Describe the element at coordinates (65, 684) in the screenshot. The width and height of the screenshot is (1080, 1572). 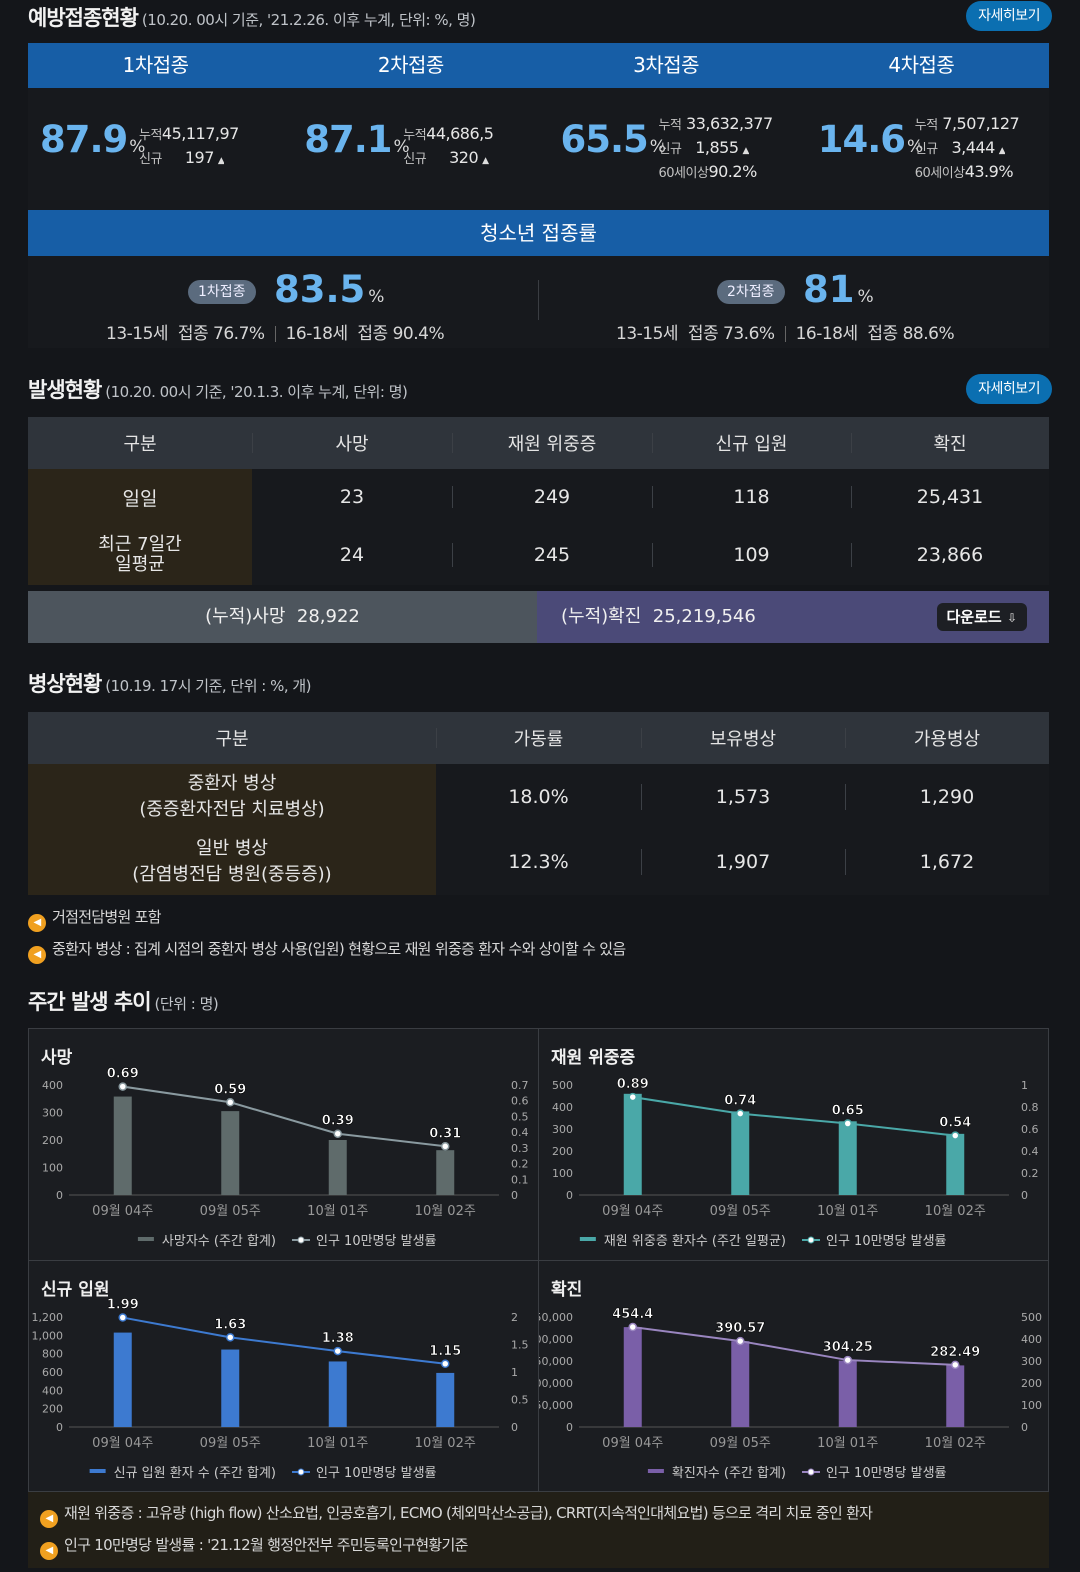
I see `beds-title: 병상현황` at that location.